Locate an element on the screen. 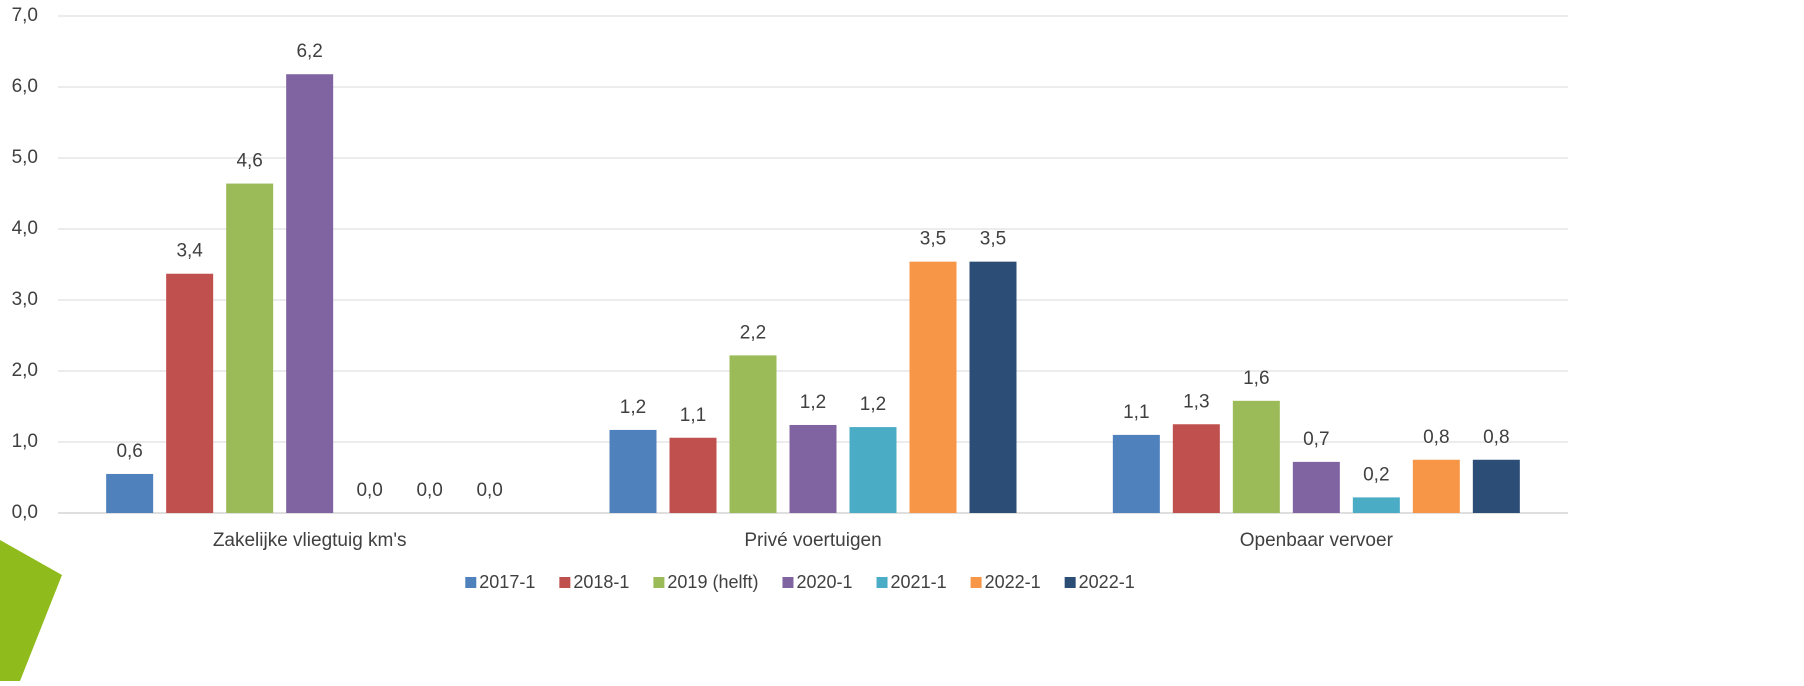  value-label: 0,7 is located at coordinates (1316, 439).